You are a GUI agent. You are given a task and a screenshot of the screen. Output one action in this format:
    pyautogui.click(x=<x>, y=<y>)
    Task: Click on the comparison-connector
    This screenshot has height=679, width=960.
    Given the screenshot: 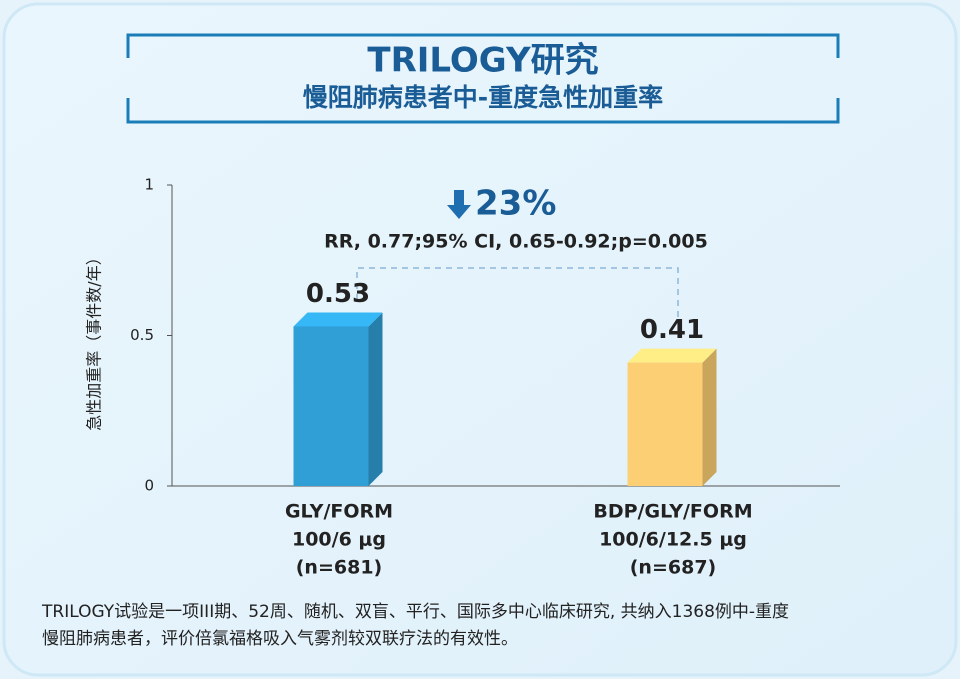 What is the action you would take?
    pyautogui.click(x=517, y=294)
    